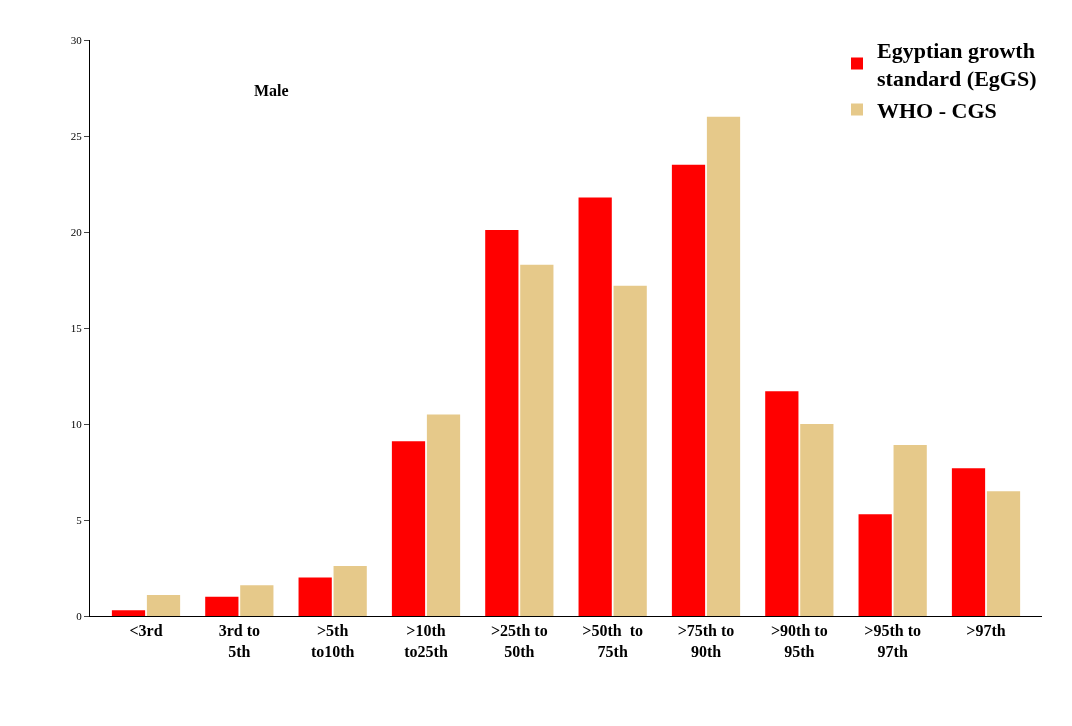 This screenshot has width=1072, height=726. Describe the element at coordinates (937, 111) in the screenshot. I see `legend-label: WHO - CGS` at that location.